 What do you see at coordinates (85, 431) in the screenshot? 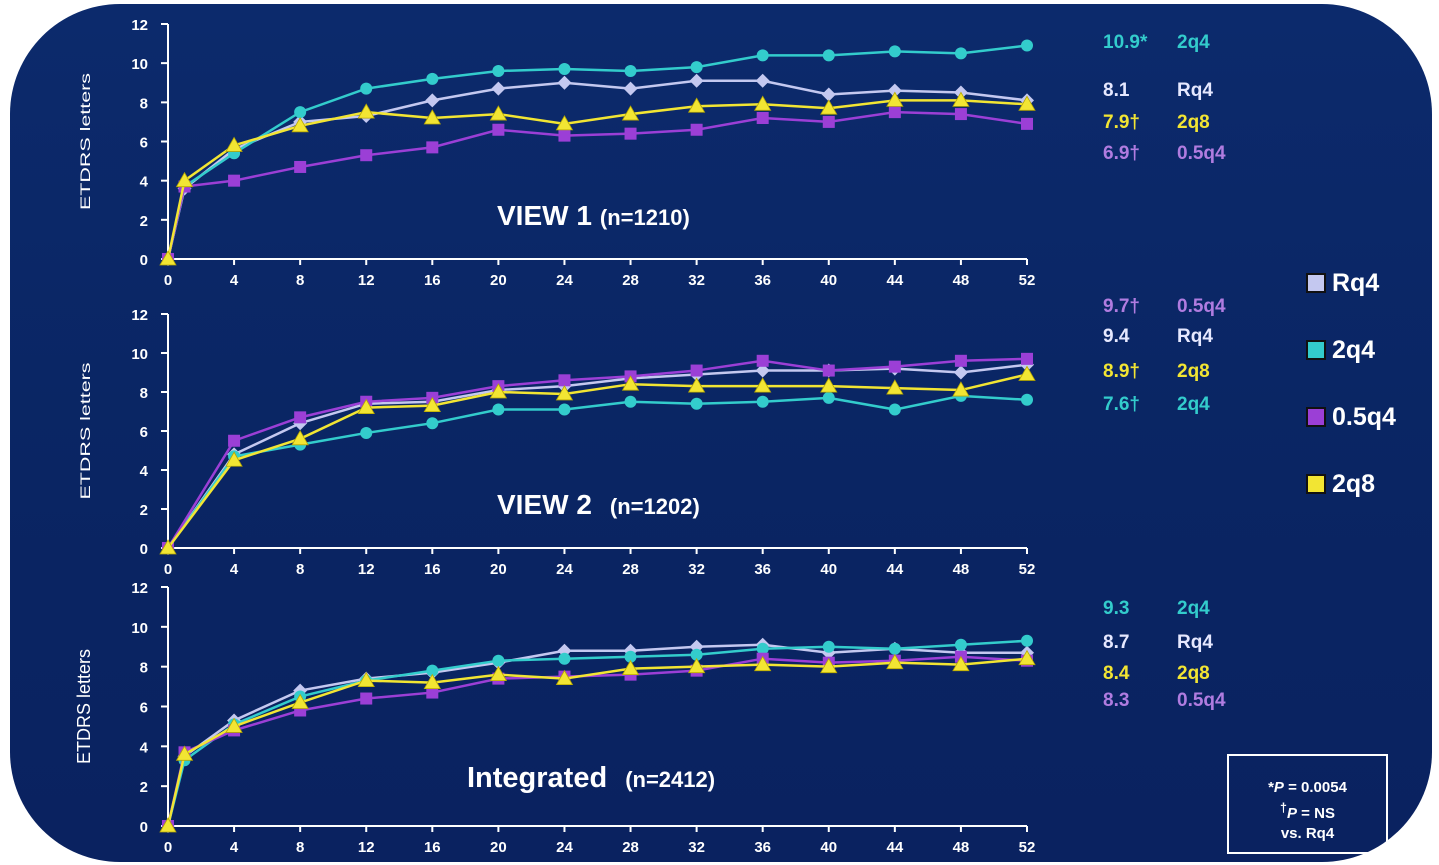
I see `y-axis-label: ETDRS letters` at bounding box center [85, 431].